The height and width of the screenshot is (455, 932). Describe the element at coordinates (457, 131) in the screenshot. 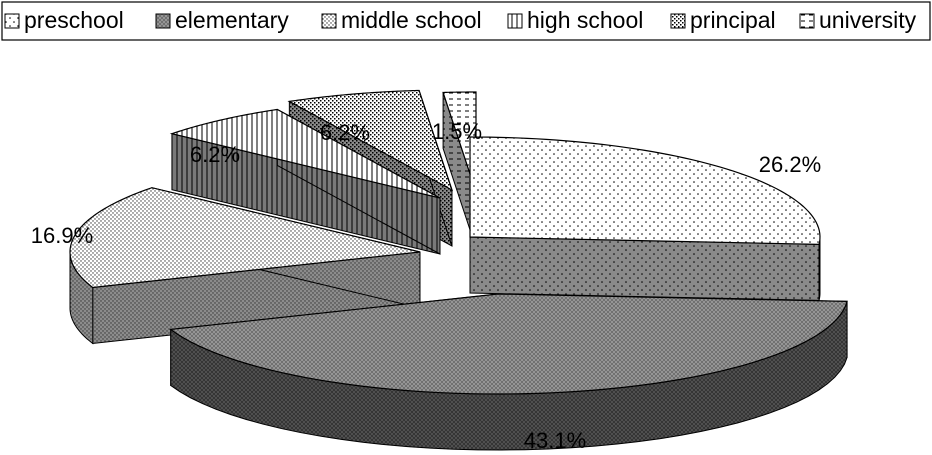

I see `data-label-university: 1.5%` at that location.